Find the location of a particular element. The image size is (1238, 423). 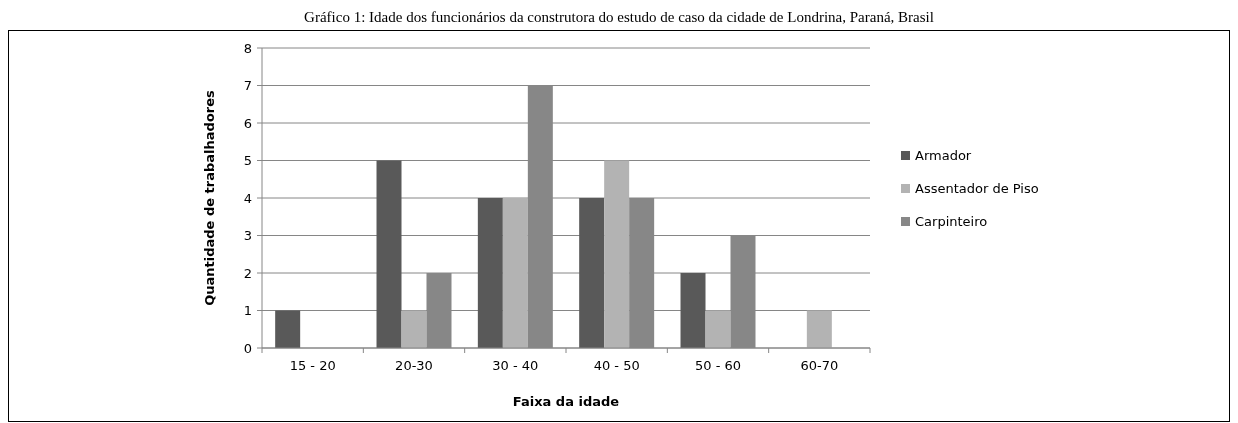

y-tick-label: 7 is located at coordinates (247, 86).